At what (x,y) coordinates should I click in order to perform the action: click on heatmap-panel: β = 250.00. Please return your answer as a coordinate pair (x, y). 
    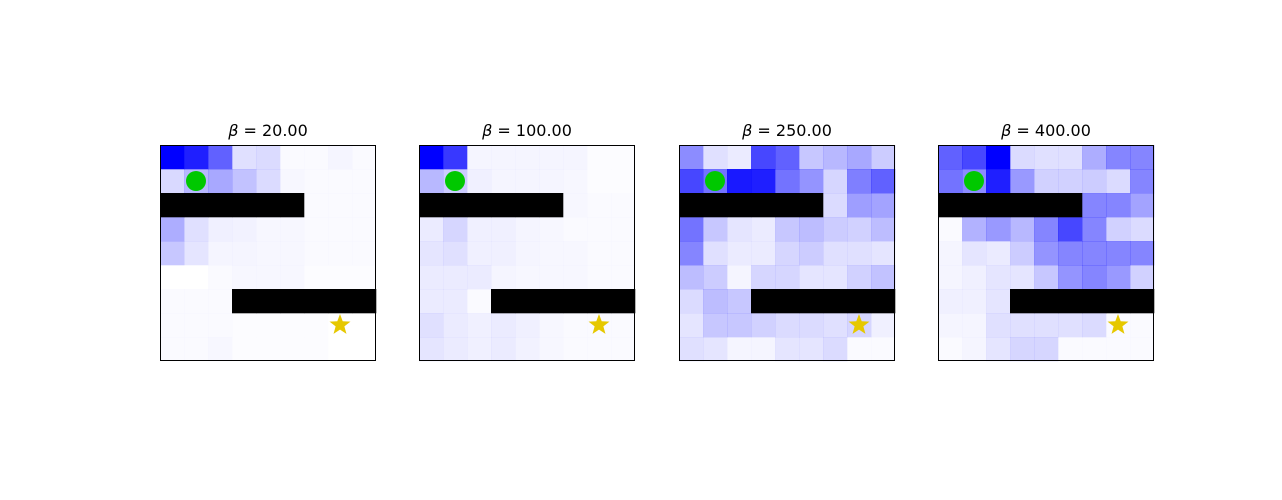
    Looking at the image, I should click on (787, 241).